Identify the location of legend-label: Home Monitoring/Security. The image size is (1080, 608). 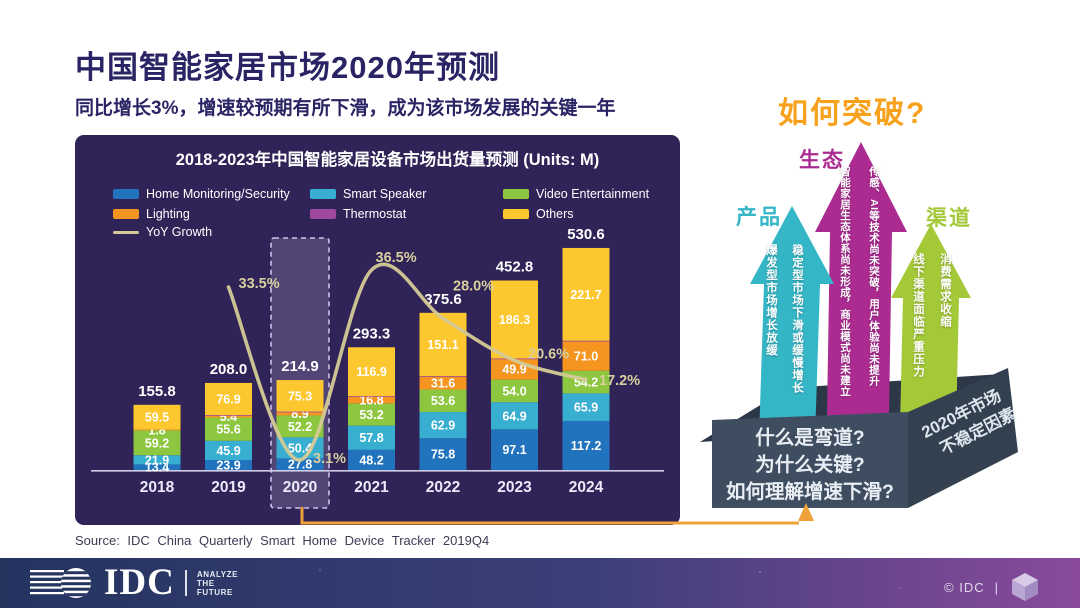
(218, 194).